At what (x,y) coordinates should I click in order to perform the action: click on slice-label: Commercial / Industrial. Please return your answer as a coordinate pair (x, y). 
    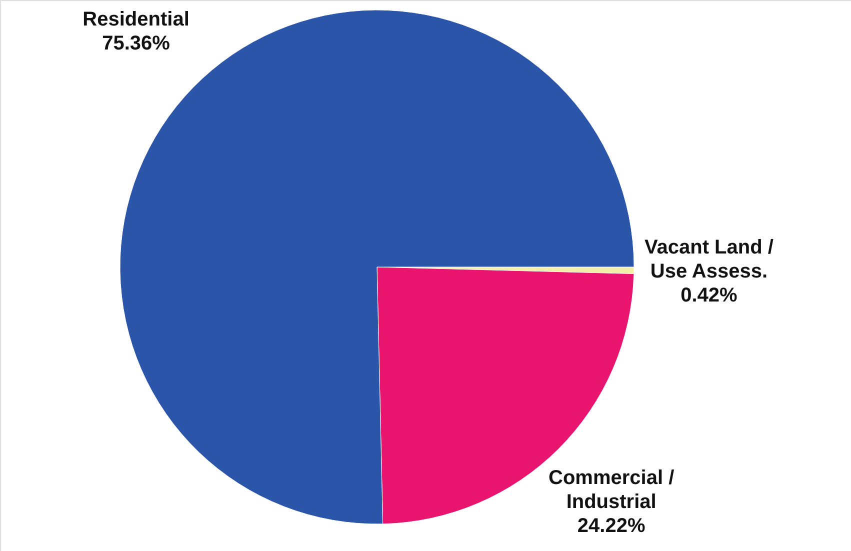
    Looking at the image, I should click on (611, 490).